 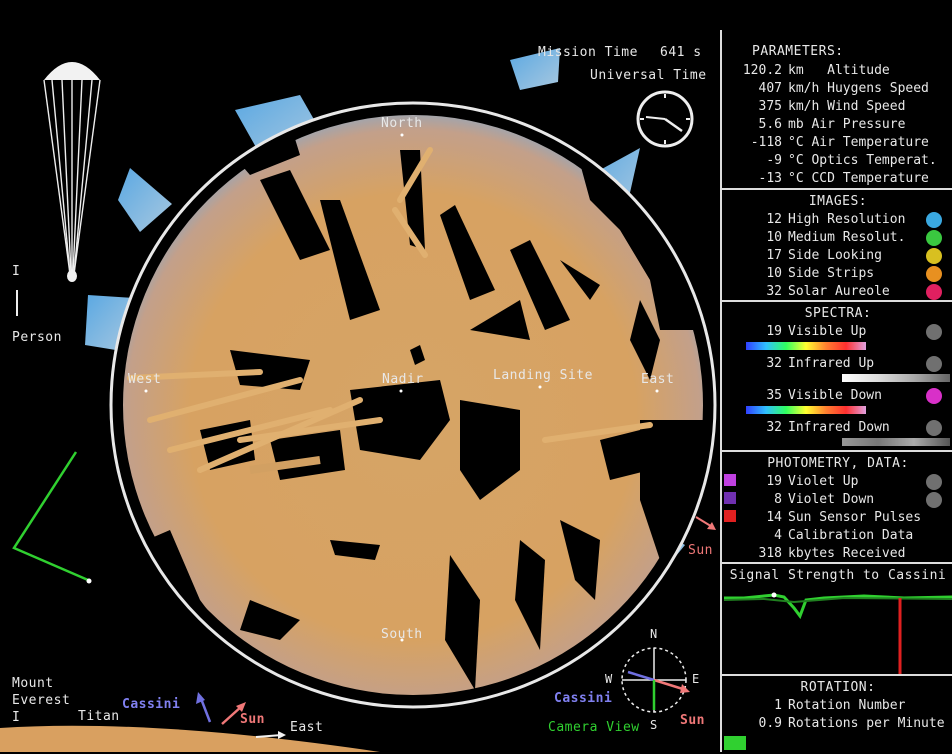 I want to click on solar-aureole-dot, so click(x=934, y=292).